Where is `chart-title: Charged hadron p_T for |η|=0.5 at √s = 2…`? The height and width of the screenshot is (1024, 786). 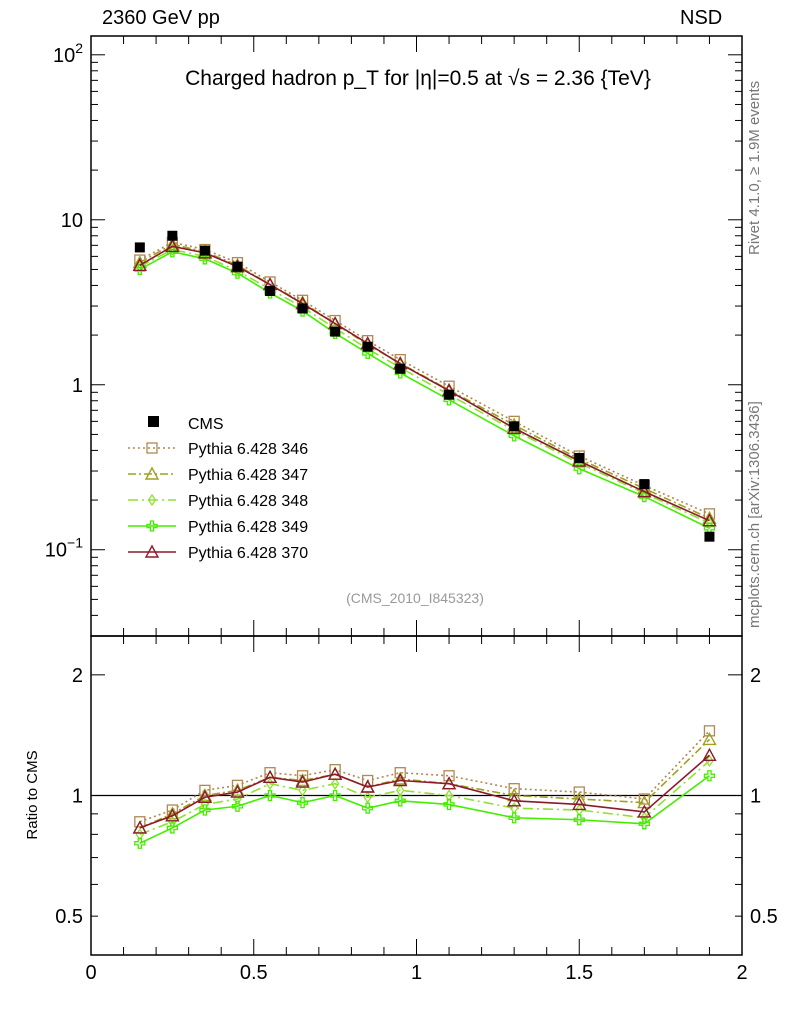 chart-title: Charged hadron p_T for |η|=0.5 at √s = 2… is located at coordinates (418, 78).